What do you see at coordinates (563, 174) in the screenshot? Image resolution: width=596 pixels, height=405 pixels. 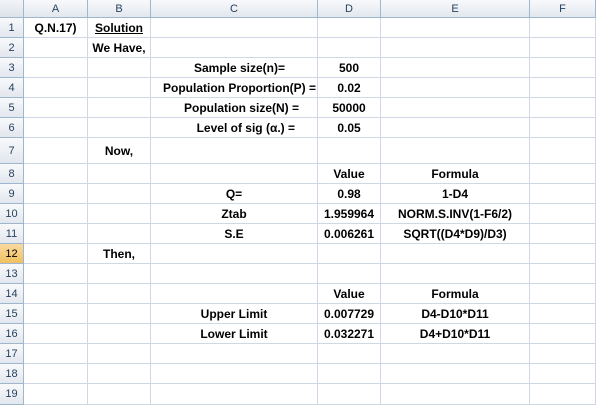 I see `grid-cell-f8` at bounding box center [563, 174].